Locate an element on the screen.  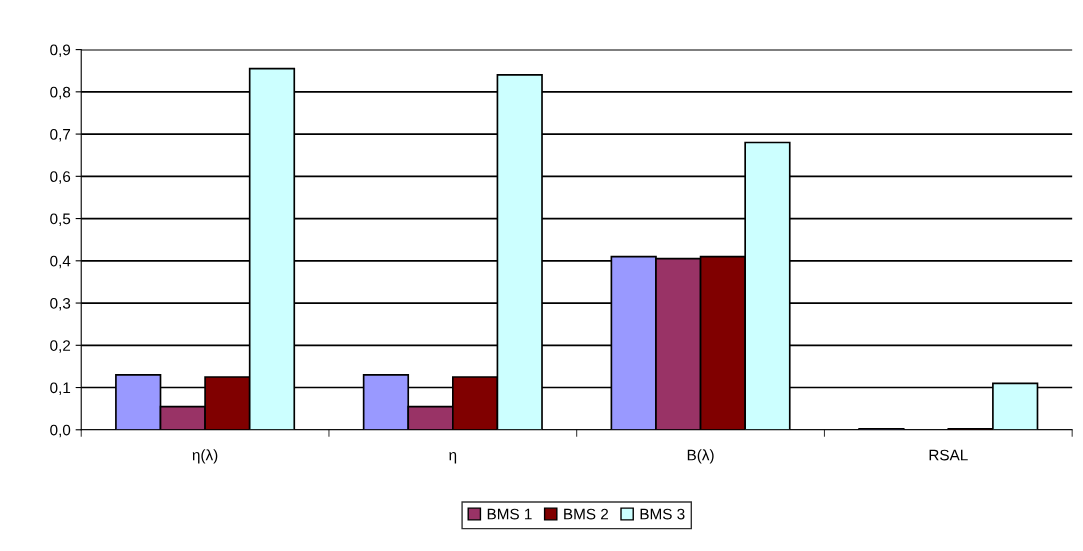
legend-label: BMS 2 is located at coordinates (586, 514).